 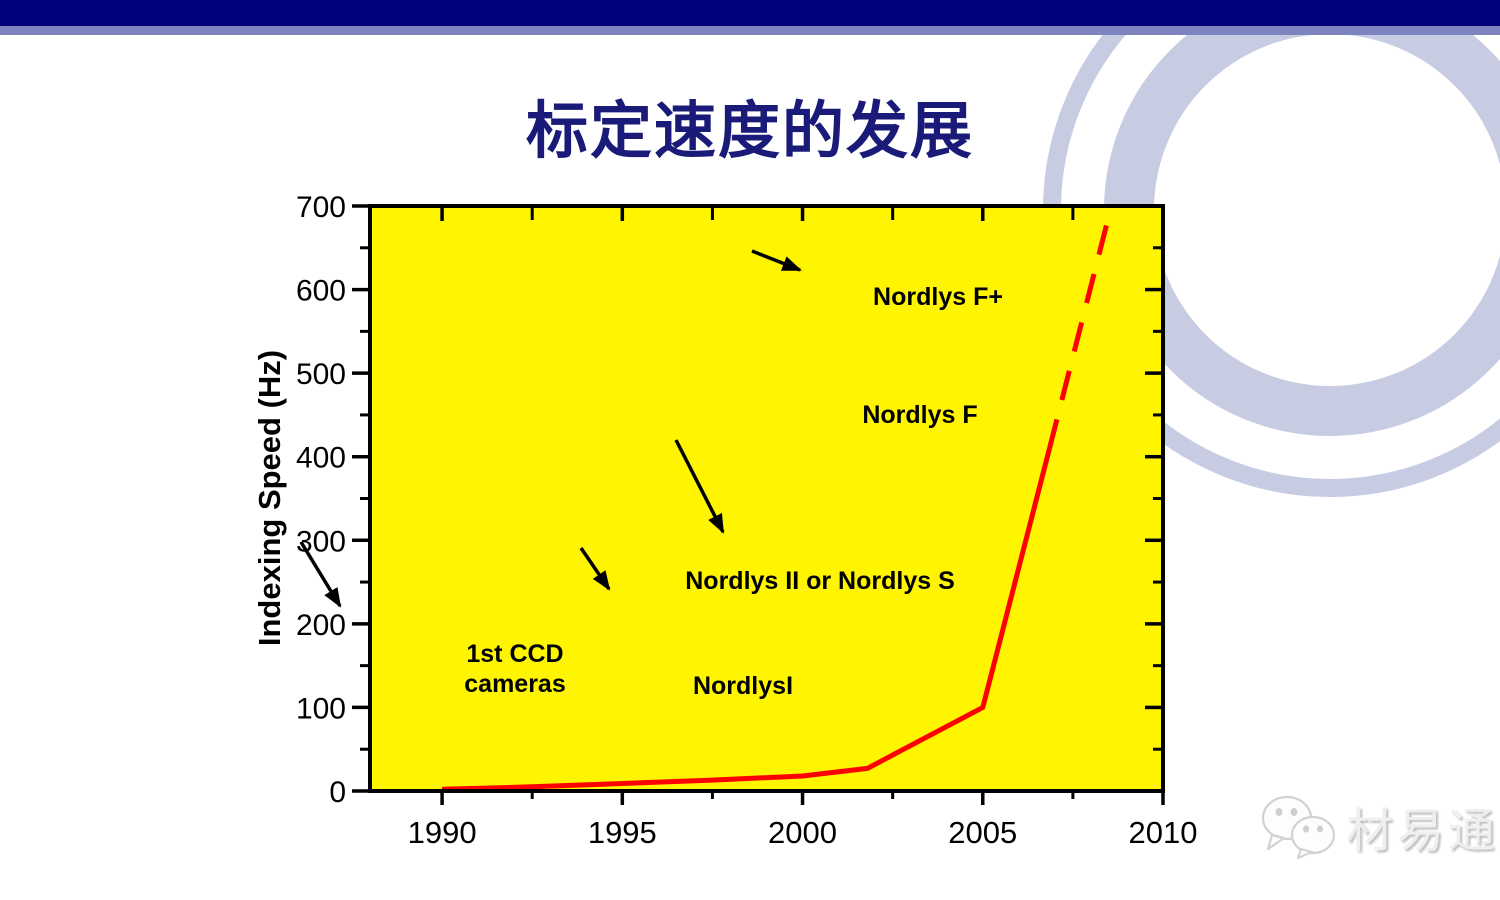 What do you see at coordinates (321, 458) in the screenshot?
I see `svg-text: 400` at bounding box center [321, 458].